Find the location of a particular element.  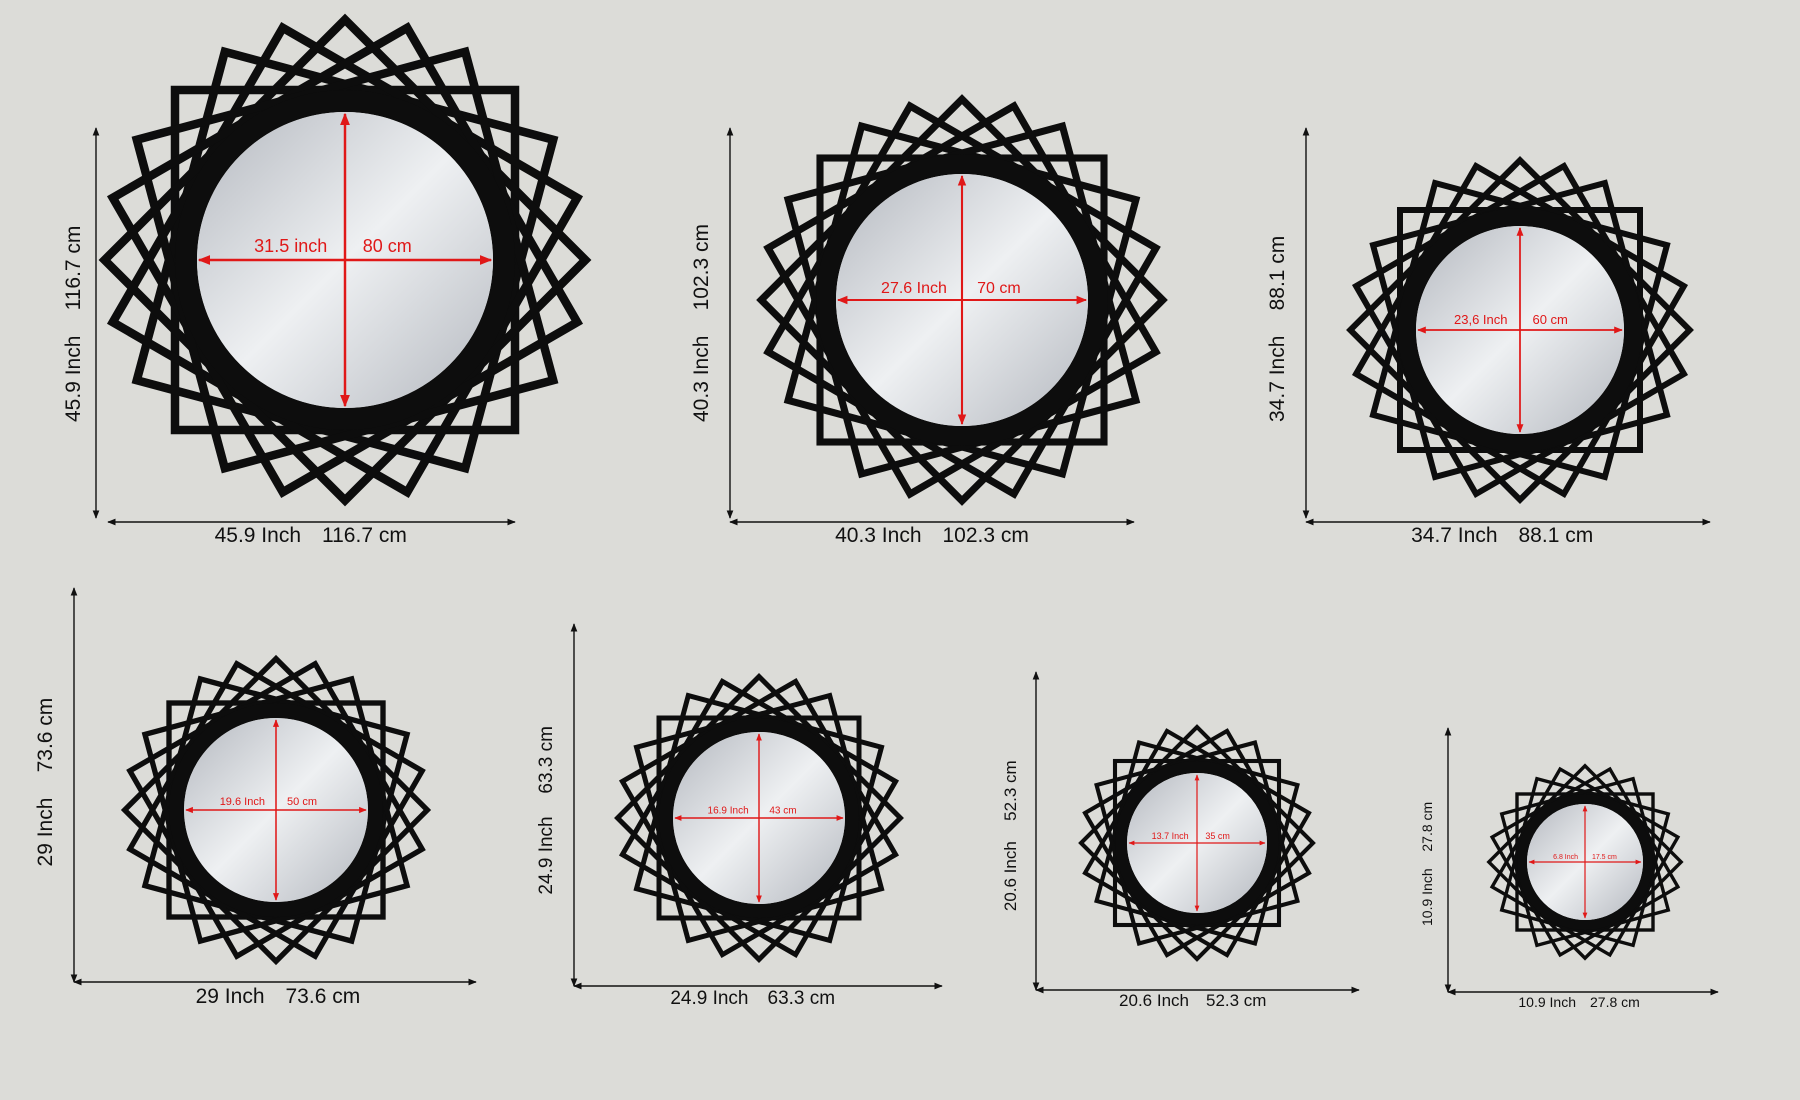

width-inch-label: 10.9 Inch is located at coordinates (1547, 1002).